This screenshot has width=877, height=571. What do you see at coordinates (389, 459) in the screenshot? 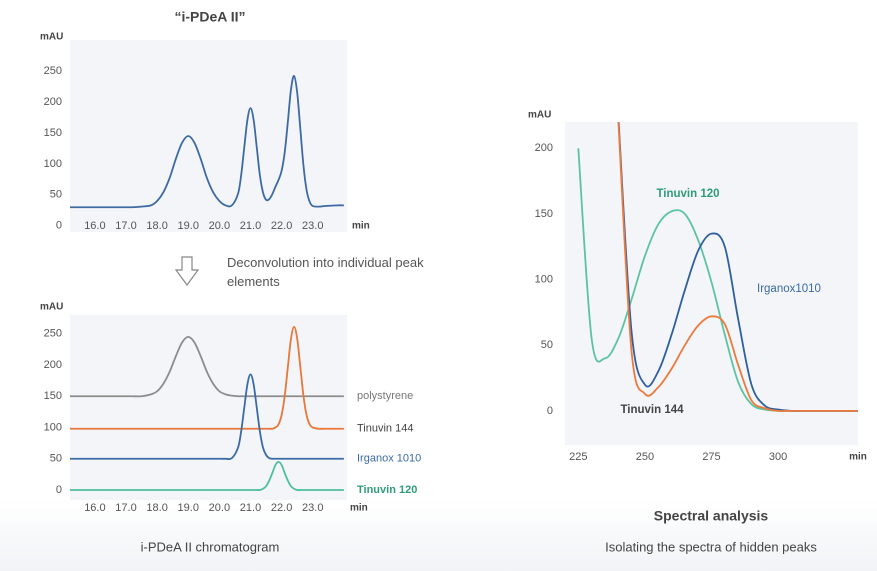
I see `series-label: Irganox 1010` at bounding box center [389, 459].